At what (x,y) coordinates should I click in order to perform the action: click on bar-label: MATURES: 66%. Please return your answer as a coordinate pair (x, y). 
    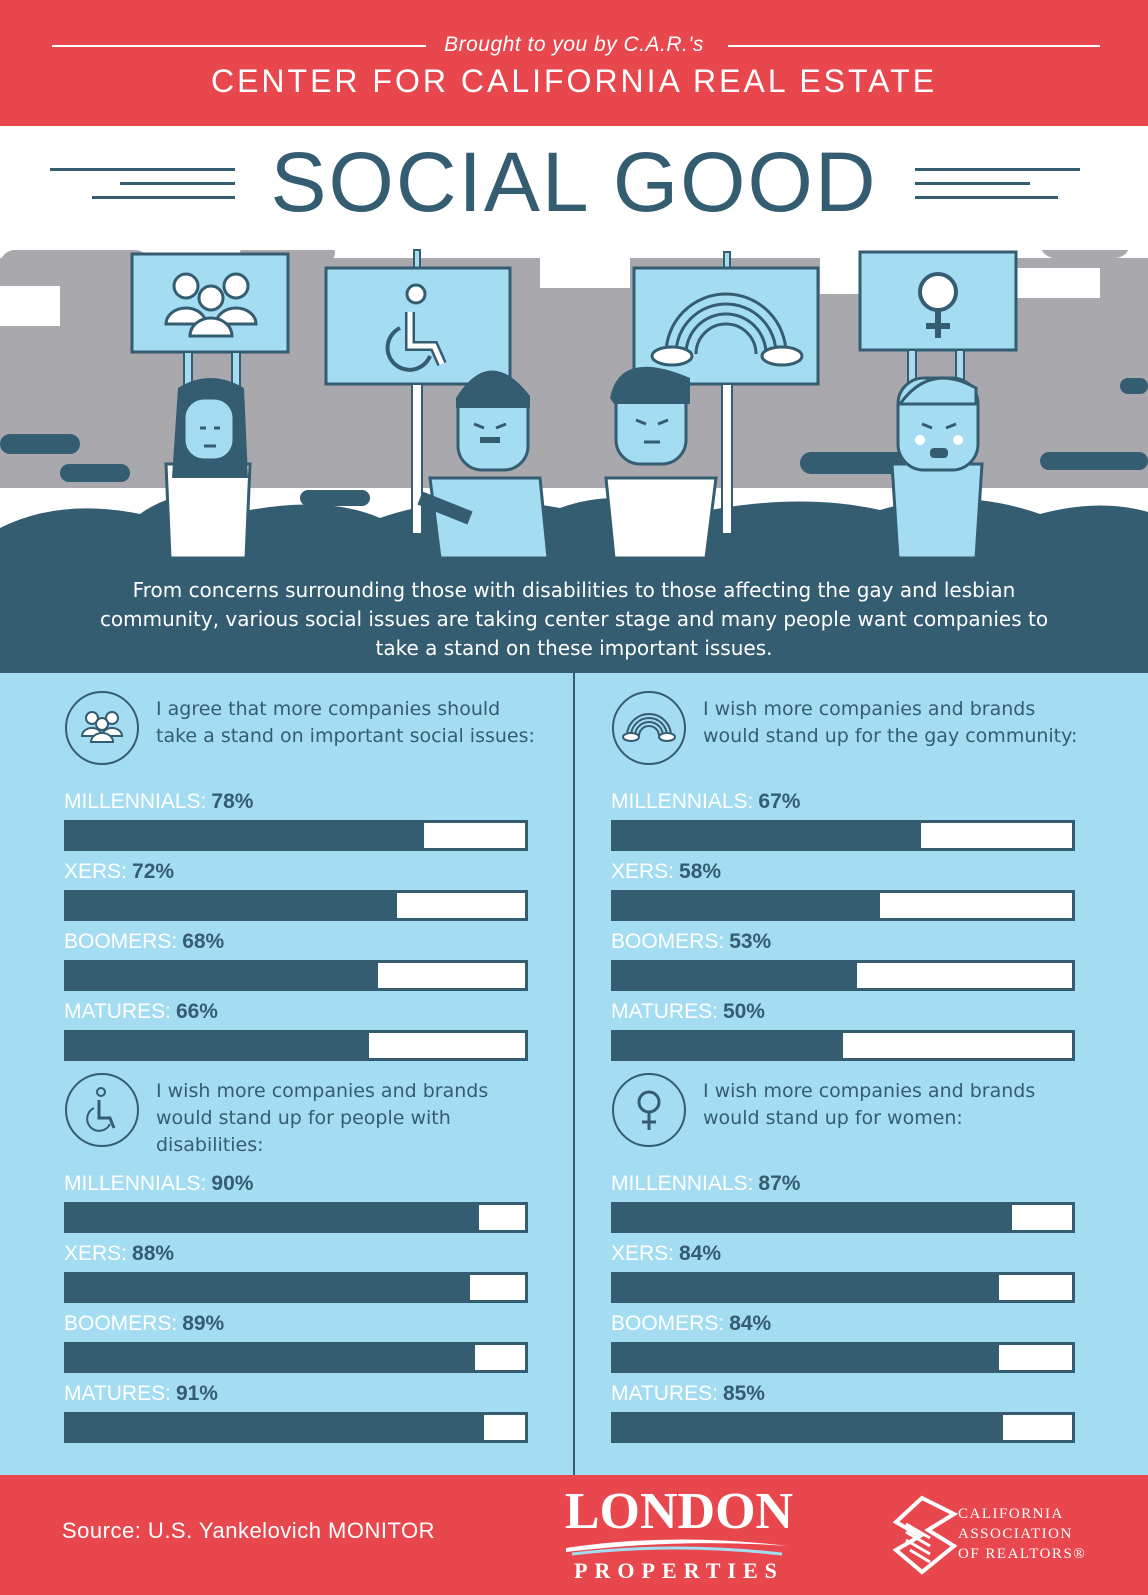
    Looking at the image, I should click on (141, 1012).